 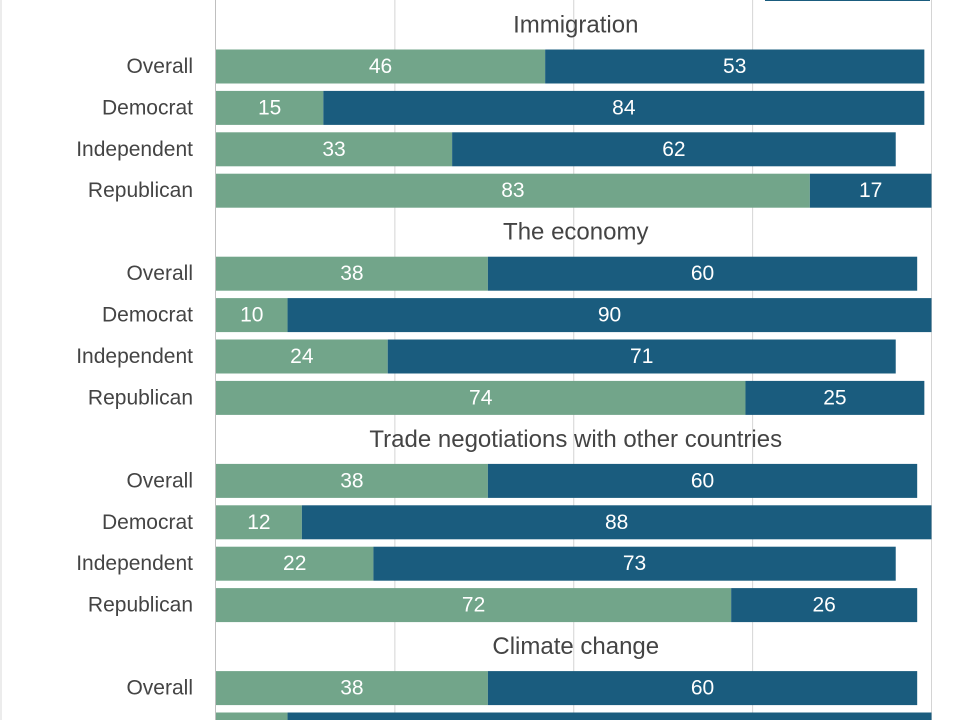 I want to click on data-label-disapprove: 17, so click(x=870, y=190).